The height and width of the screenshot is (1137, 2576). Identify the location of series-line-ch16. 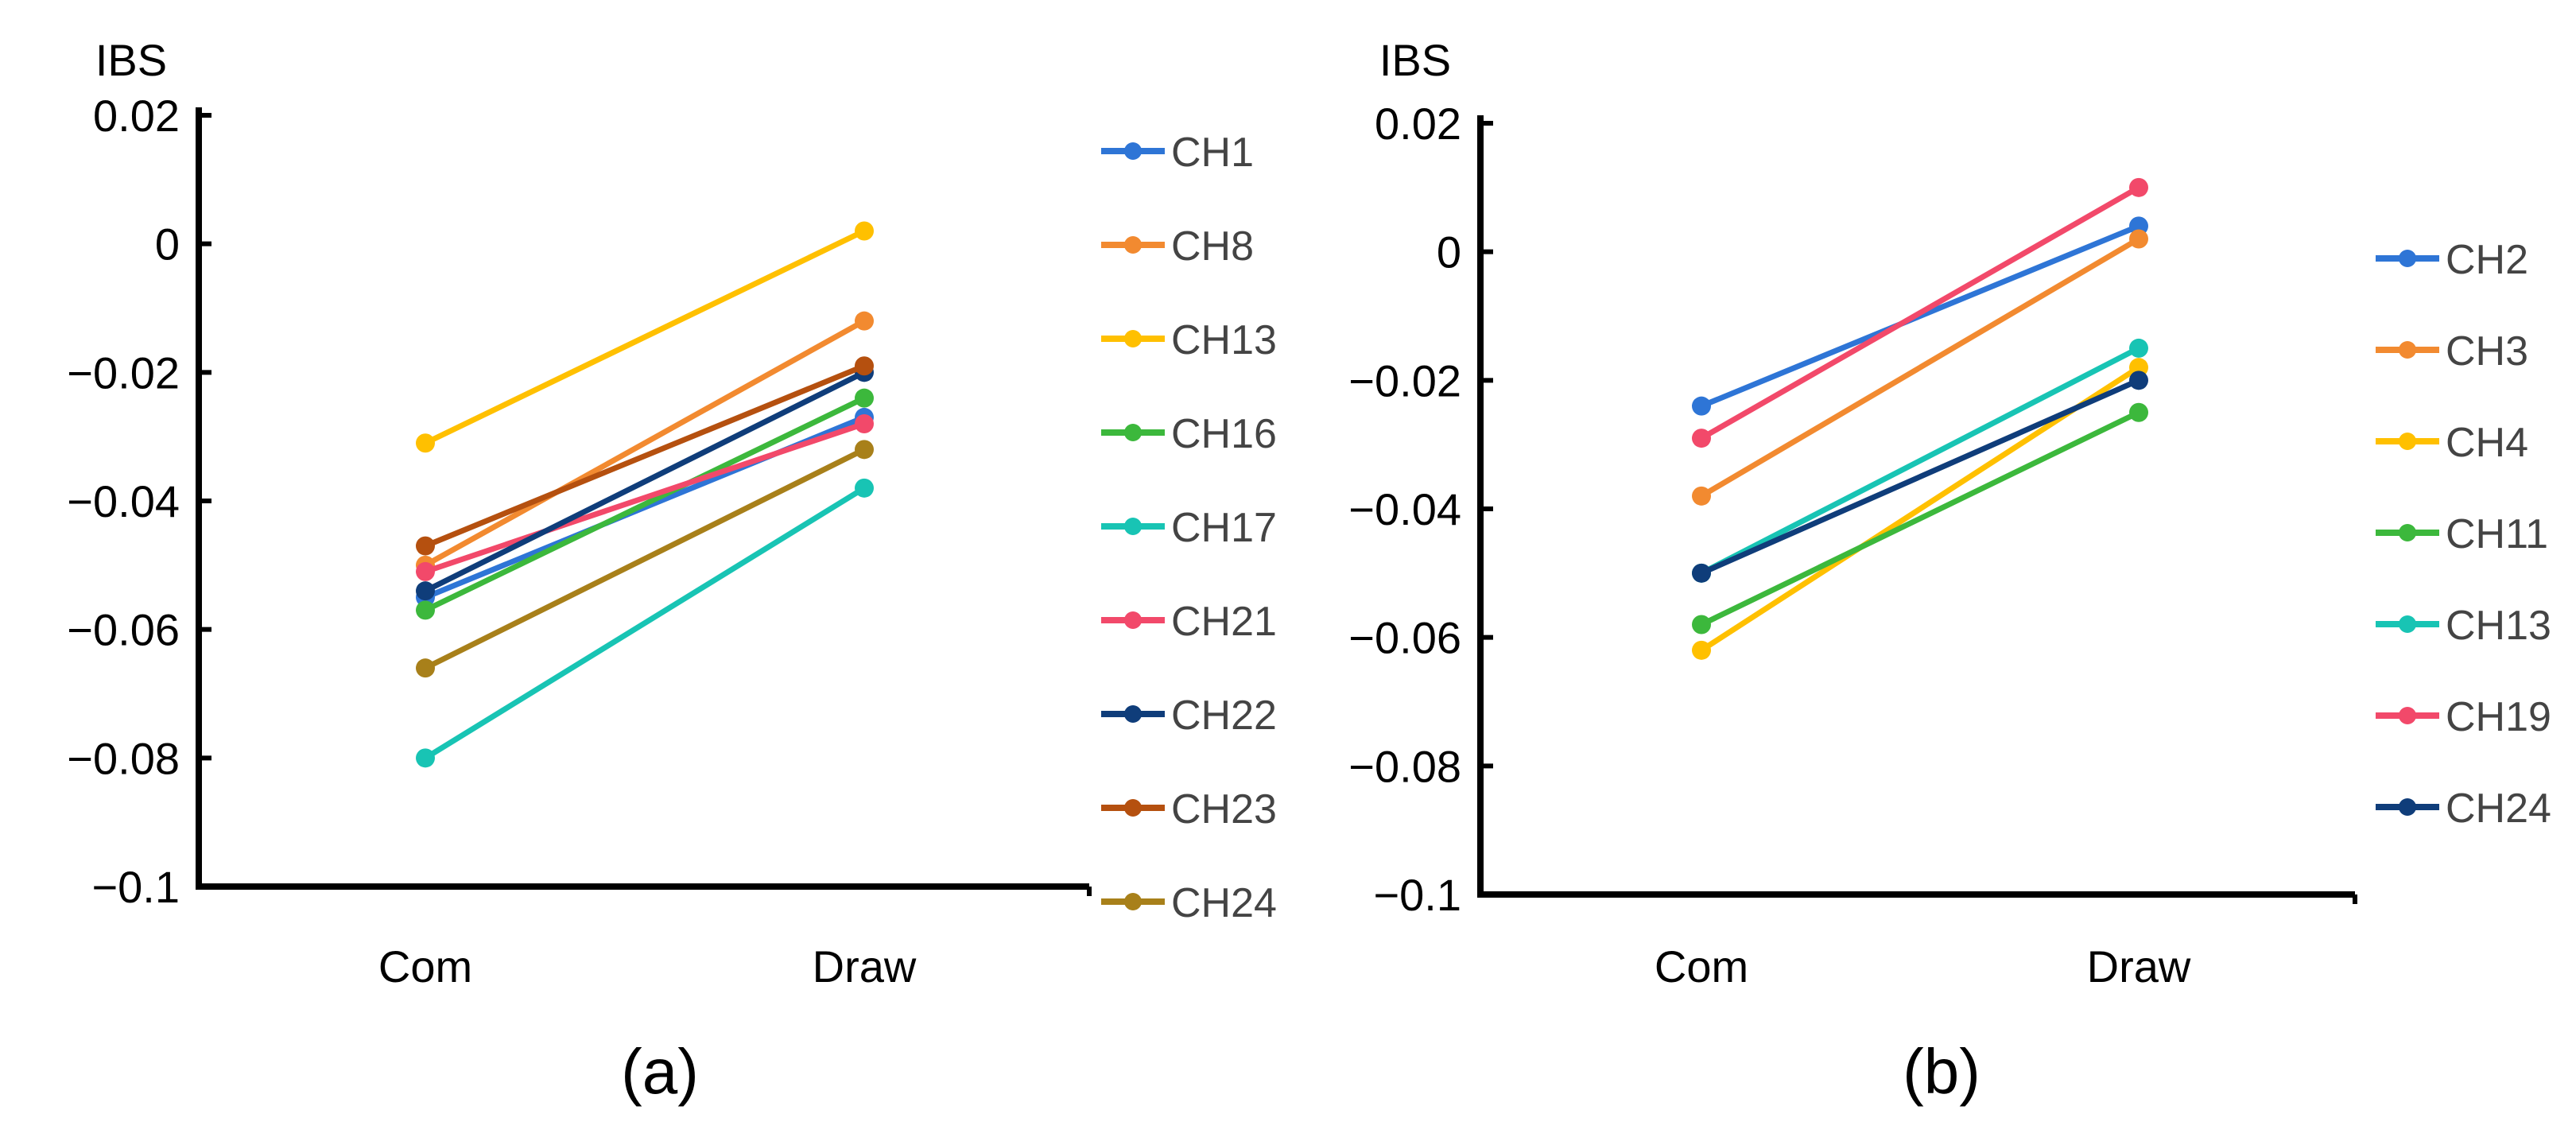
(645, 504).